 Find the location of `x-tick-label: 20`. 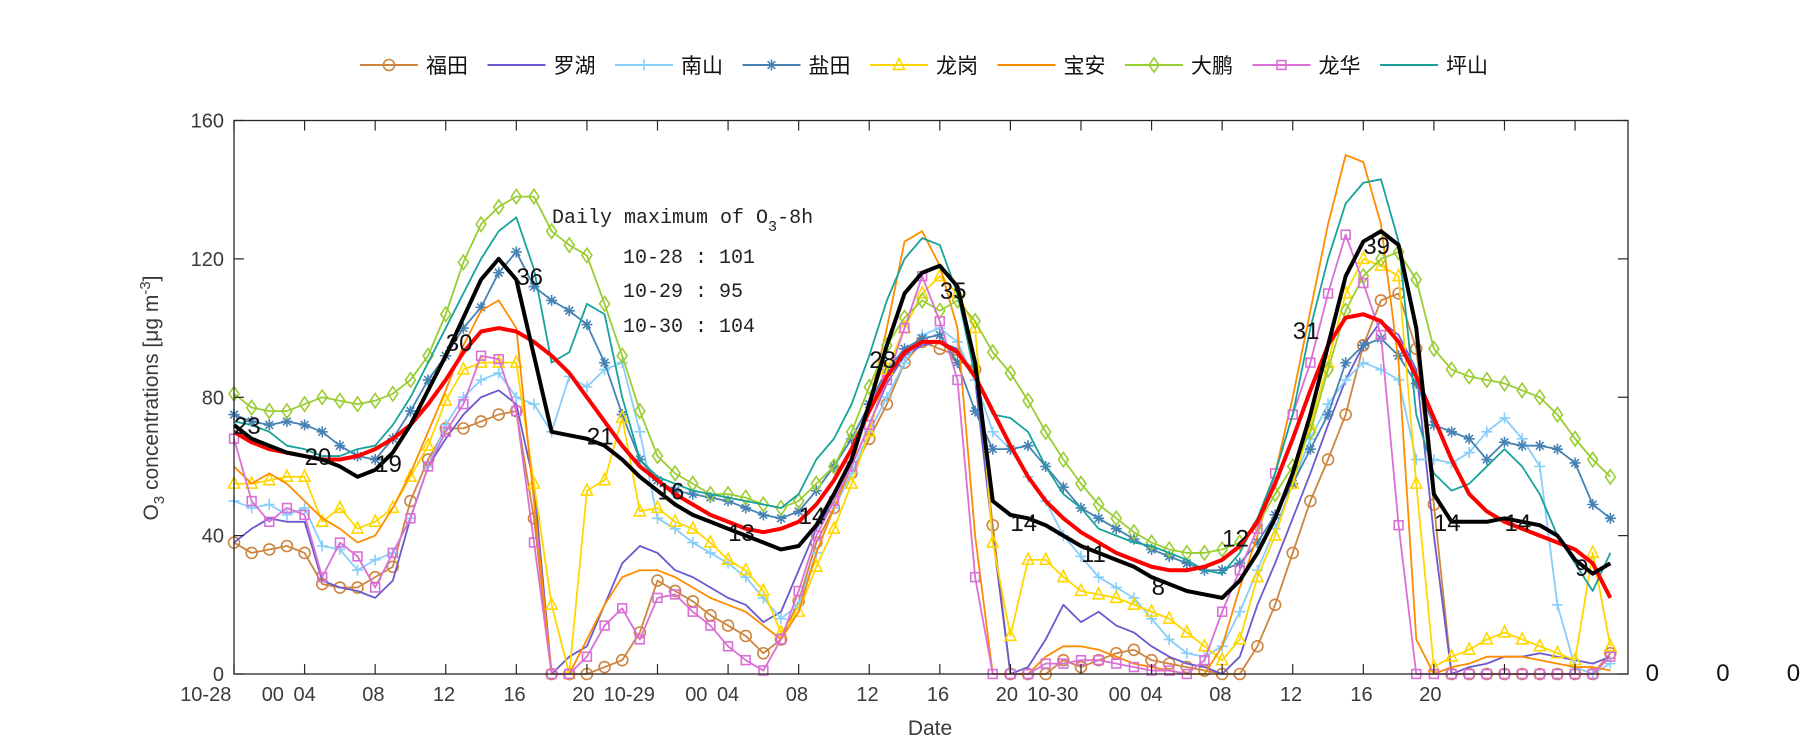

x-tick-label: 20 is located at coordinates (583, 695).